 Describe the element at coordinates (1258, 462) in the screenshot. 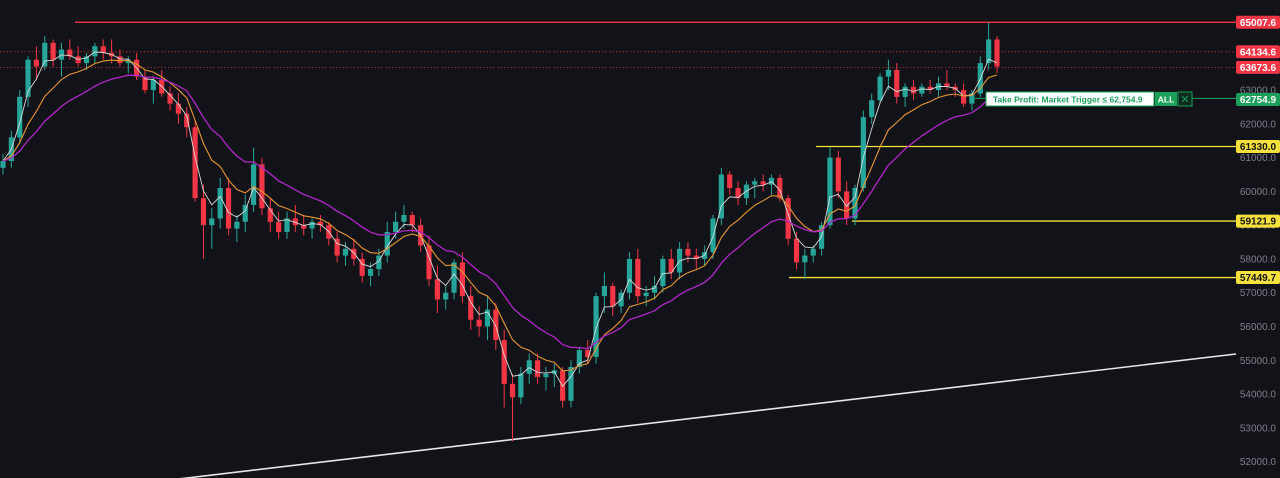

I see `price-axis-tick-label: 52000.0` at that location.